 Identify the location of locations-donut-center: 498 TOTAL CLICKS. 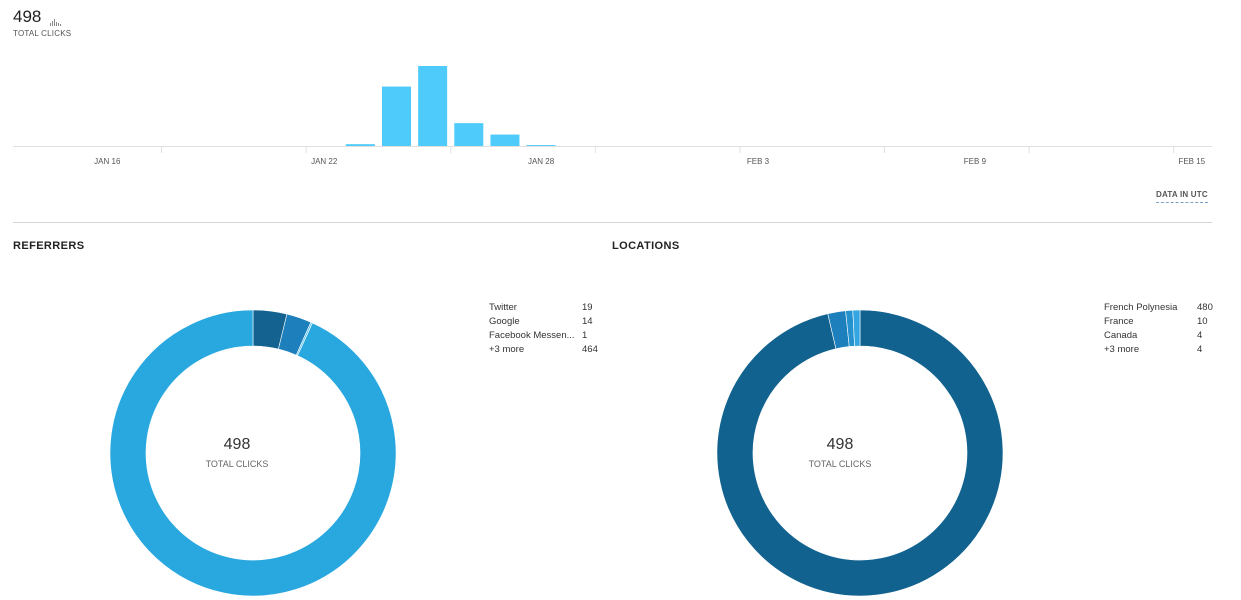
(840, 452).